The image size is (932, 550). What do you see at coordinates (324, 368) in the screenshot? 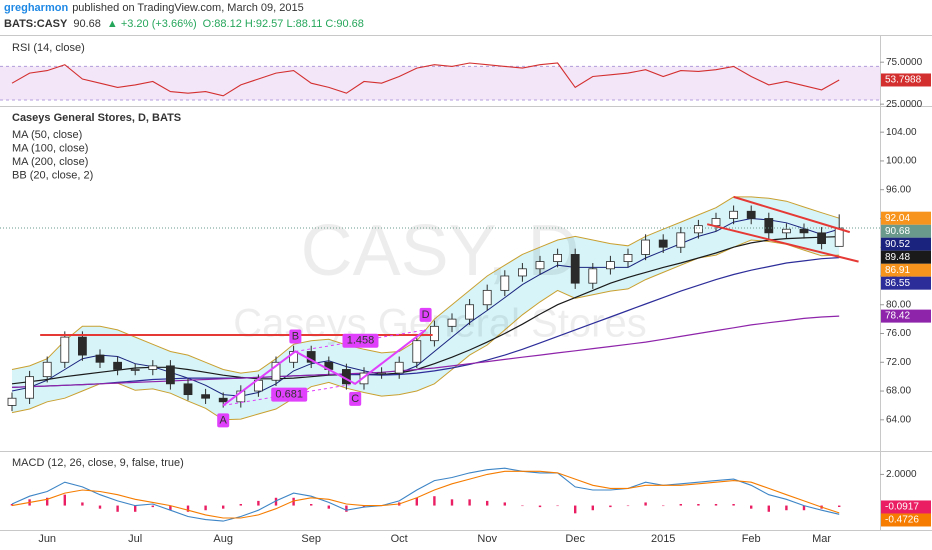
I see `abcd-pattern` at bounding box center [324, 368].